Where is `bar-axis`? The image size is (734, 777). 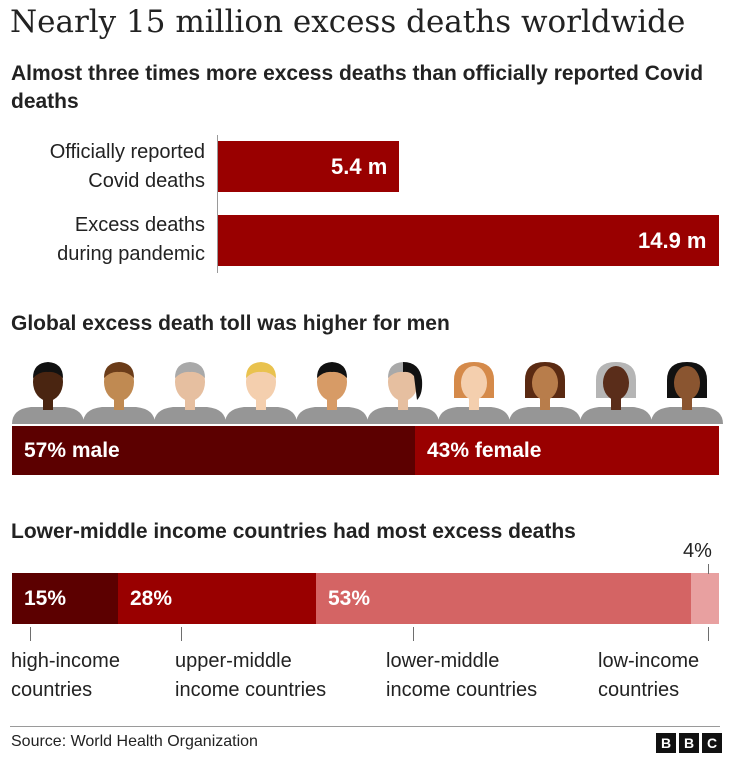
bar-axis is located at coordinates (217, 204).